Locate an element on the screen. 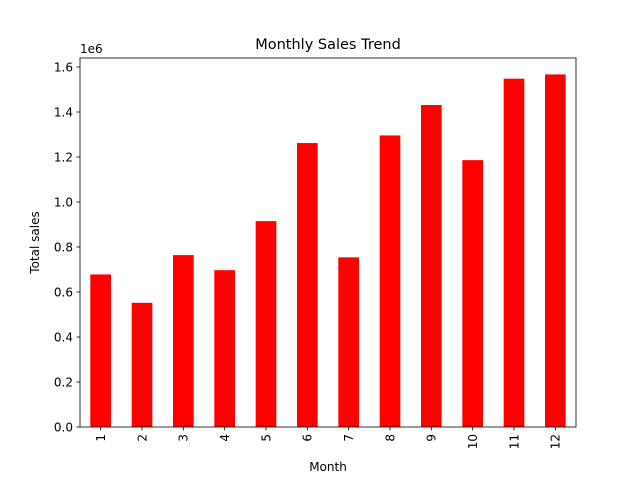 Image resolution: width=640 pixels, height=480 pixels. y-scale-label: 1e6 is located at coordinates (91, 49).